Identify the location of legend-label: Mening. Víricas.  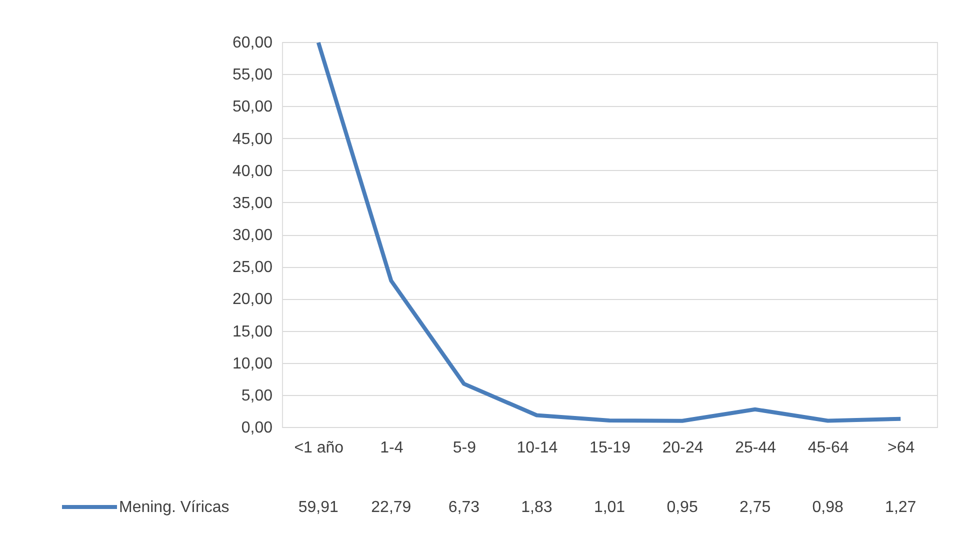
(174, 507).